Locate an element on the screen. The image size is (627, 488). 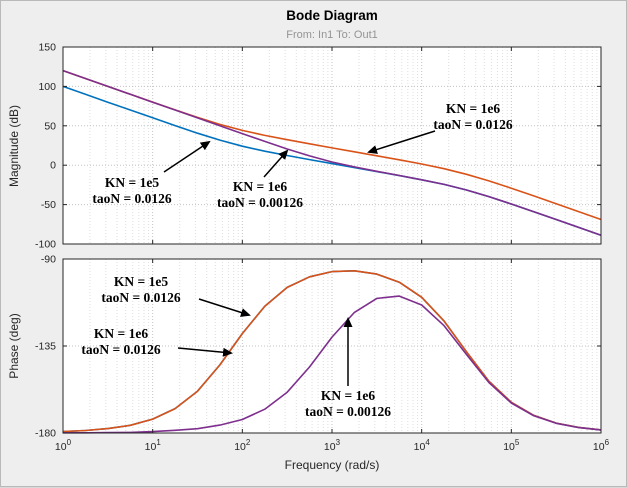
y-tick-label: -180 is located at coordinates (45, 434).